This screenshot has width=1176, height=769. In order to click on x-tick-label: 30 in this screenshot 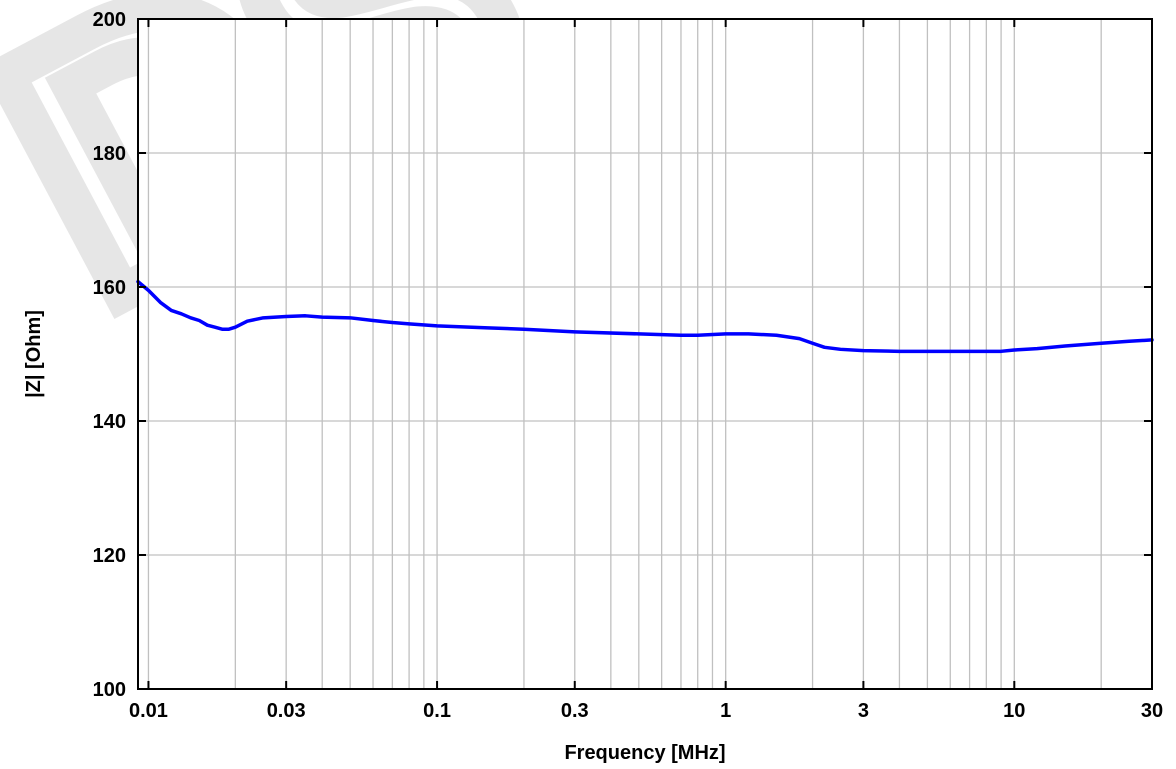, I will do `click(1152, 711)`.